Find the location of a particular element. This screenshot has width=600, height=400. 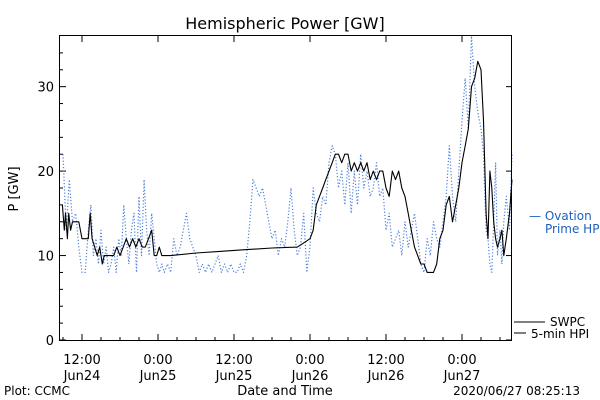

x-tick-date-label: Jun24 is located at coordinates (82, 376).